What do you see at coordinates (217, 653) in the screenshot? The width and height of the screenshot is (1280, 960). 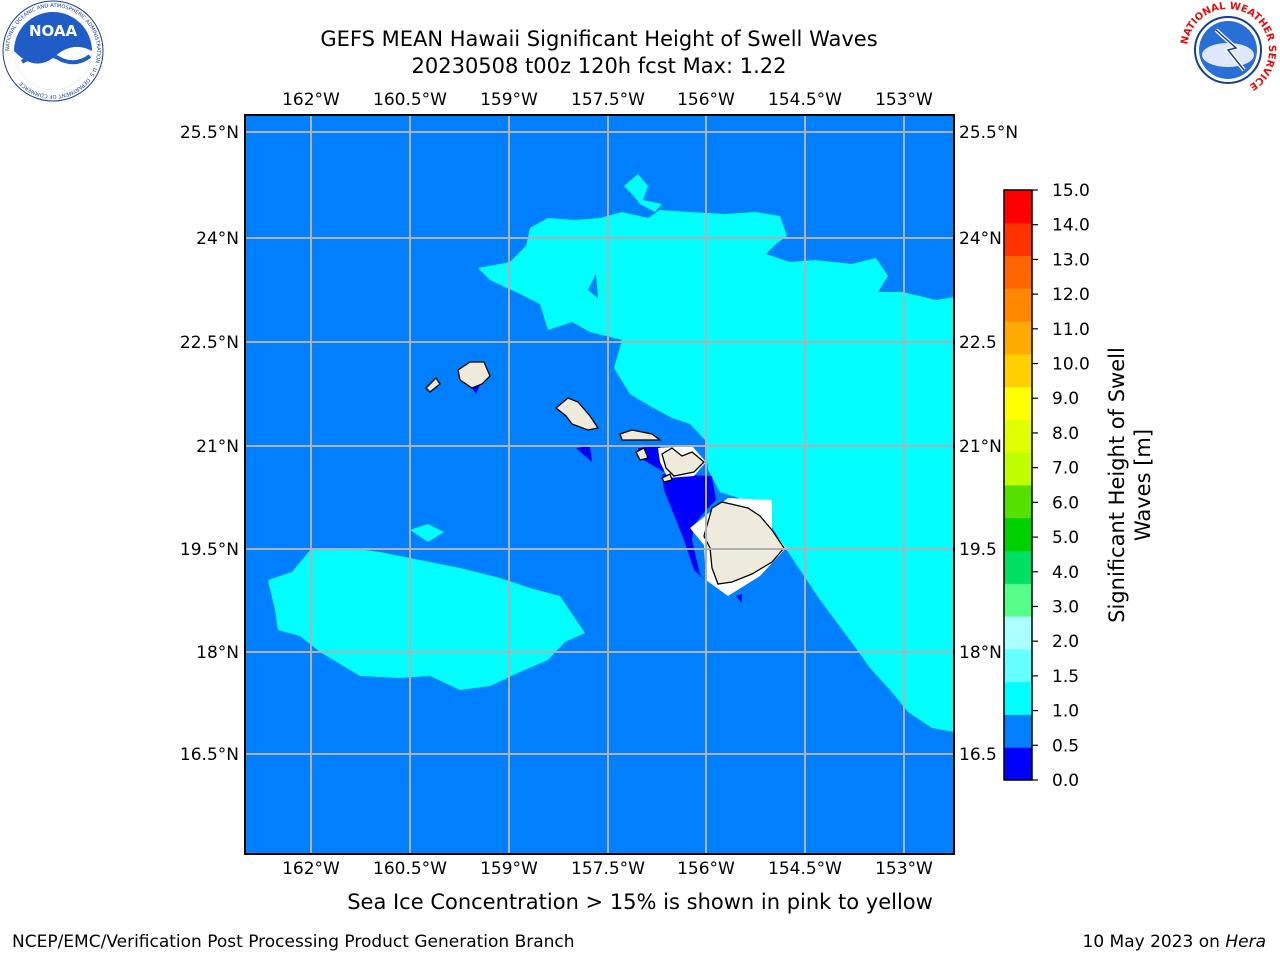 I see `lat-label-left: 18°N` at bounding box center [217, 653].